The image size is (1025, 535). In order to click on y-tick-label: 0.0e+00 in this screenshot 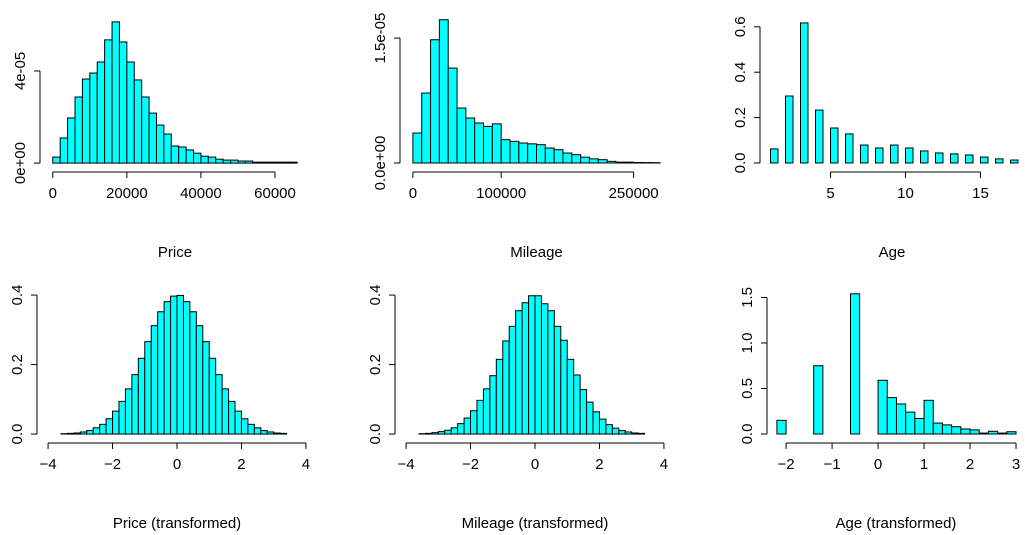, I will do `click(380, 163)`.